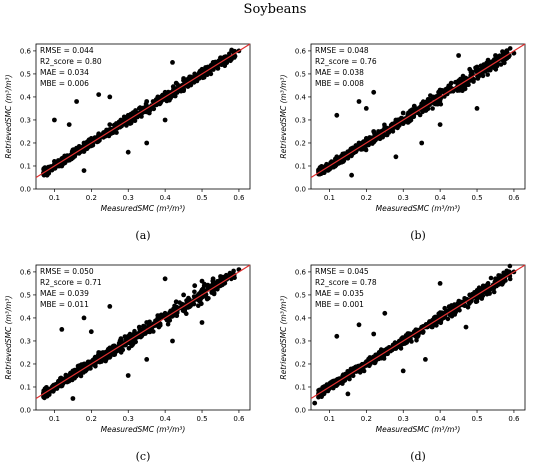 This screenshot has height=475, width=550. What do you see at coordinates (339, 83) in the screenshot?
I see `stat-label: MBE = 0.008` at bounding box center [339, 83].